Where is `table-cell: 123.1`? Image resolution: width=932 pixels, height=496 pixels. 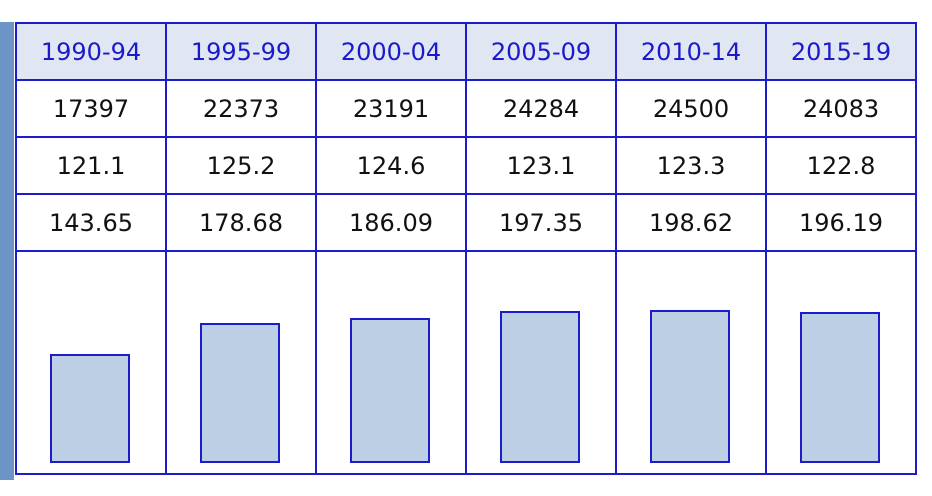 table-cell: 123.1 is located at coordinates (541, 165).